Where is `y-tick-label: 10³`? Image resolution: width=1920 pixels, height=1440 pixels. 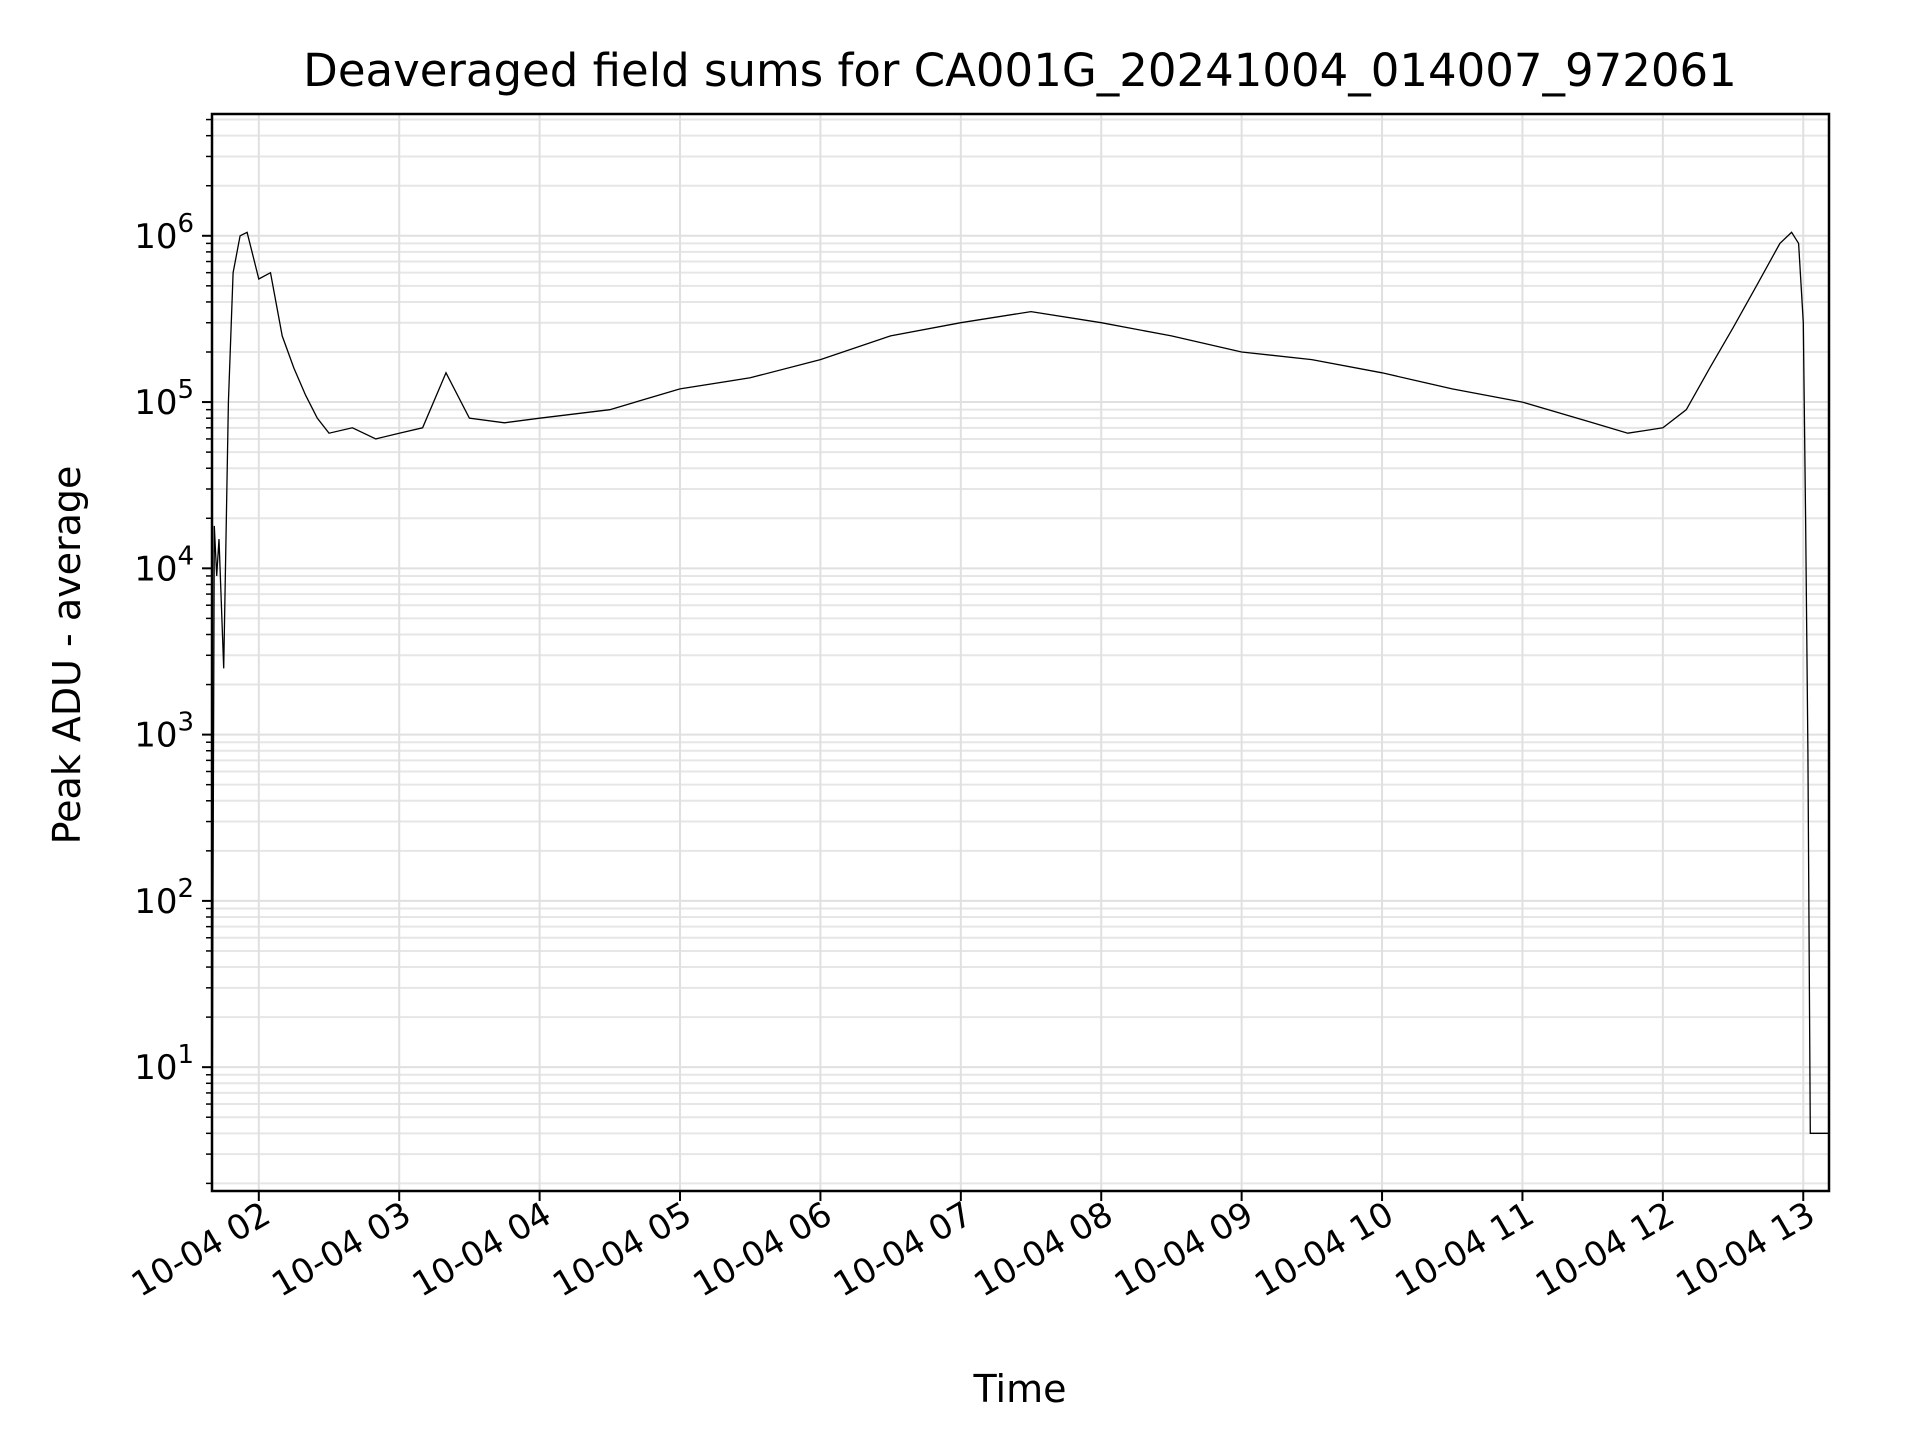 y-tick-label: 10³ is located at coordinates (164, 732).